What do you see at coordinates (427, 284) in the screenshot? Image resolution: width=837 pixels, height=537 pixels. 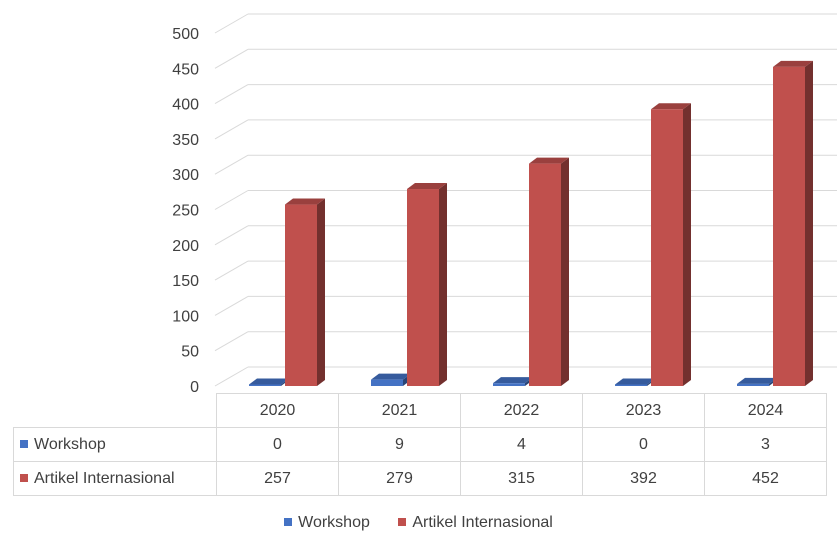 I see `bar-artikel-2021` at bounding box center [427, 284].